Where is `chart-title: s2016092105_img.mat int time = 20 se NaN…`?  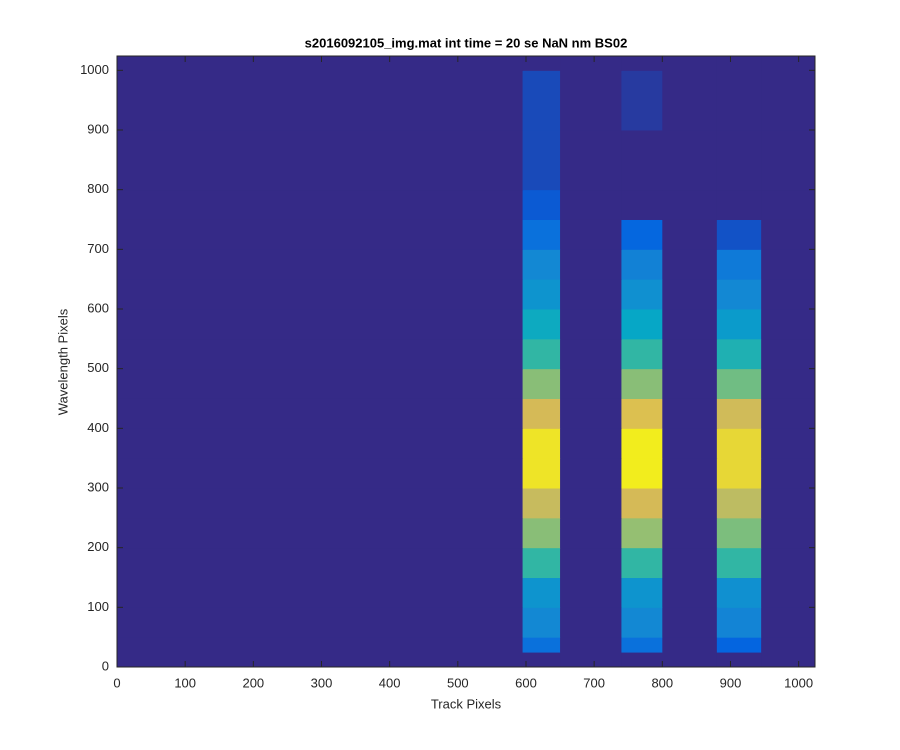
chart-title: s2016092105_img.mat int time = 20 se NaN… is located at coordinates (466, 42).